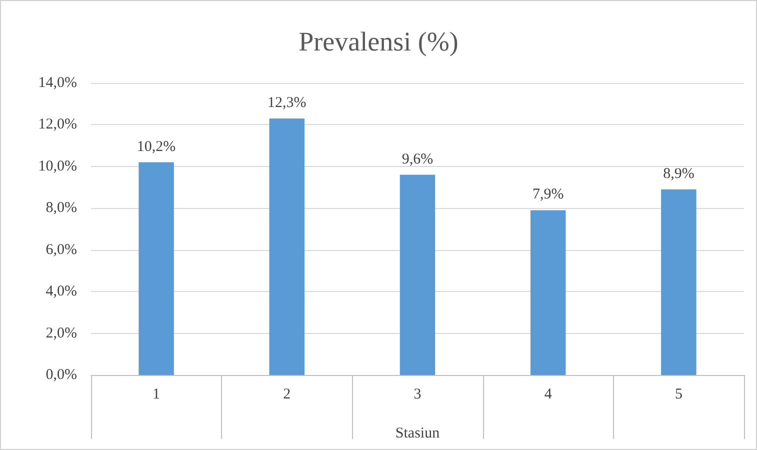 This screenshot has width=757, height=450. I want to click on y-tick-label: 12,0%, so click(57, 124).